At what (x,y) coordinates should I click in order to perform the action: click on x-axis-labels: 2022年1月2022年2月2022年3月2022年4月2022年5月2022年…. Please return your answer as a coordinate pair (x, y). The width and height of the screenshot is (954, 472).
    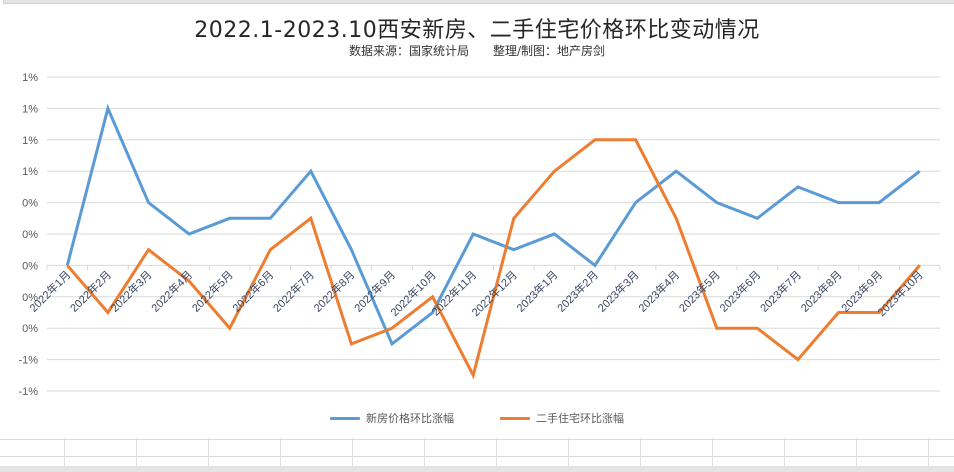
    Looking at the image, I should click on (475, 293).